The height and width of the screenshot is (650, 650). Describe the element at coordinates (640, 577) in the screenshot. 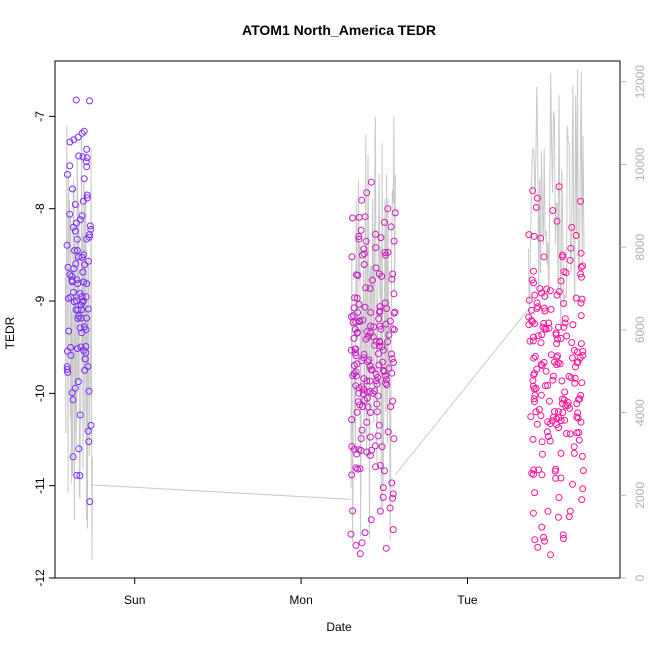

I see `y2-tick-label: 0` at that location.